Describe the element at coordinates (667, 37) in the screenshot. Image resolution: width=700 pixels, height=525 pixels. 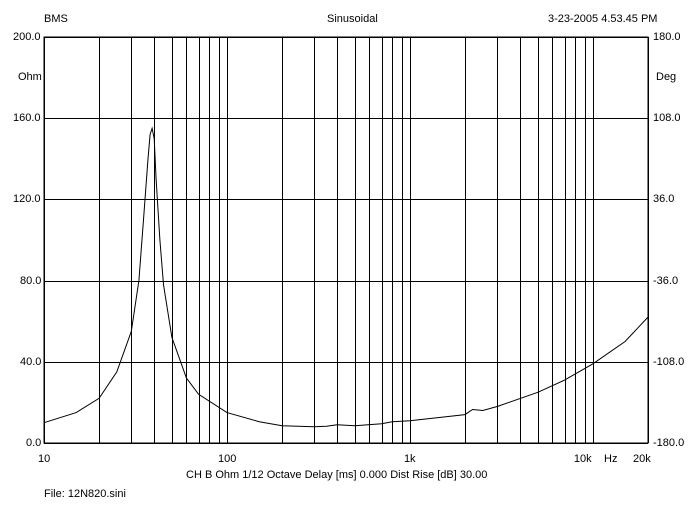
I see `y2-tick-label: 180.0` at that location.